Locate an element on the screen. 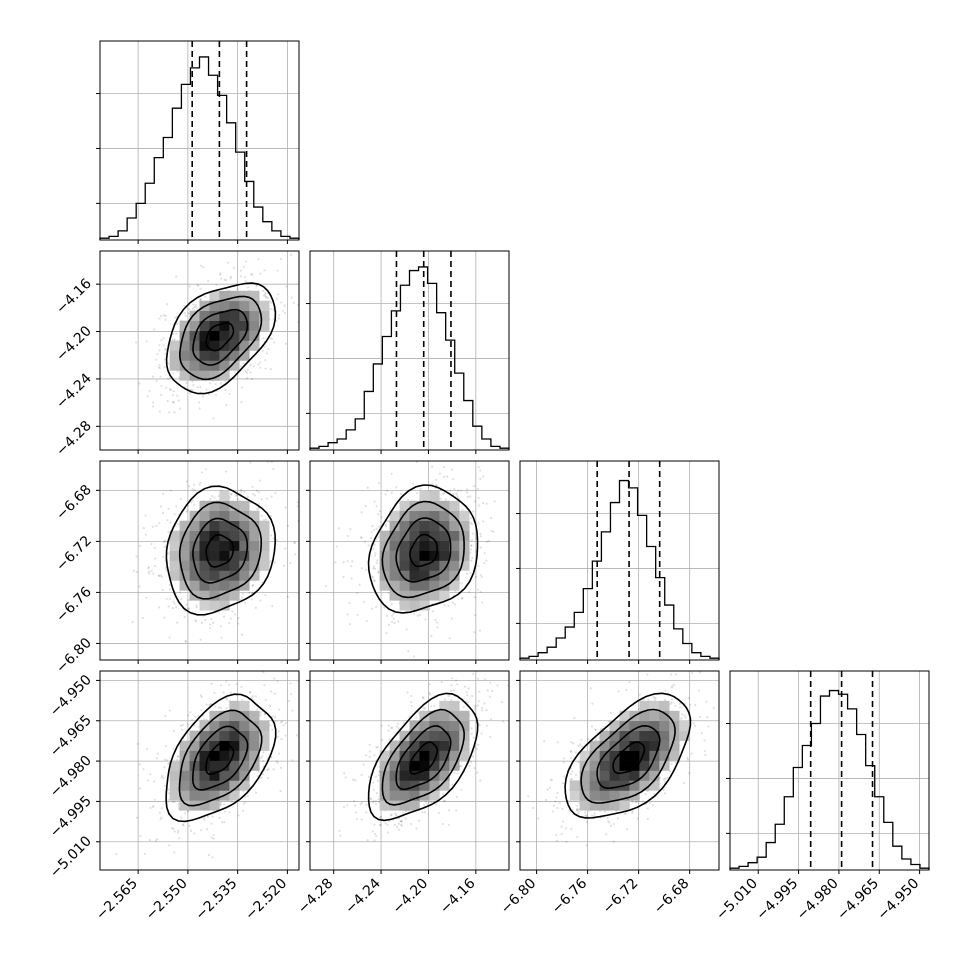 This screenshot has height=970, width=970. y-tick-label: −4.965 is located at coordinates (71, 736).